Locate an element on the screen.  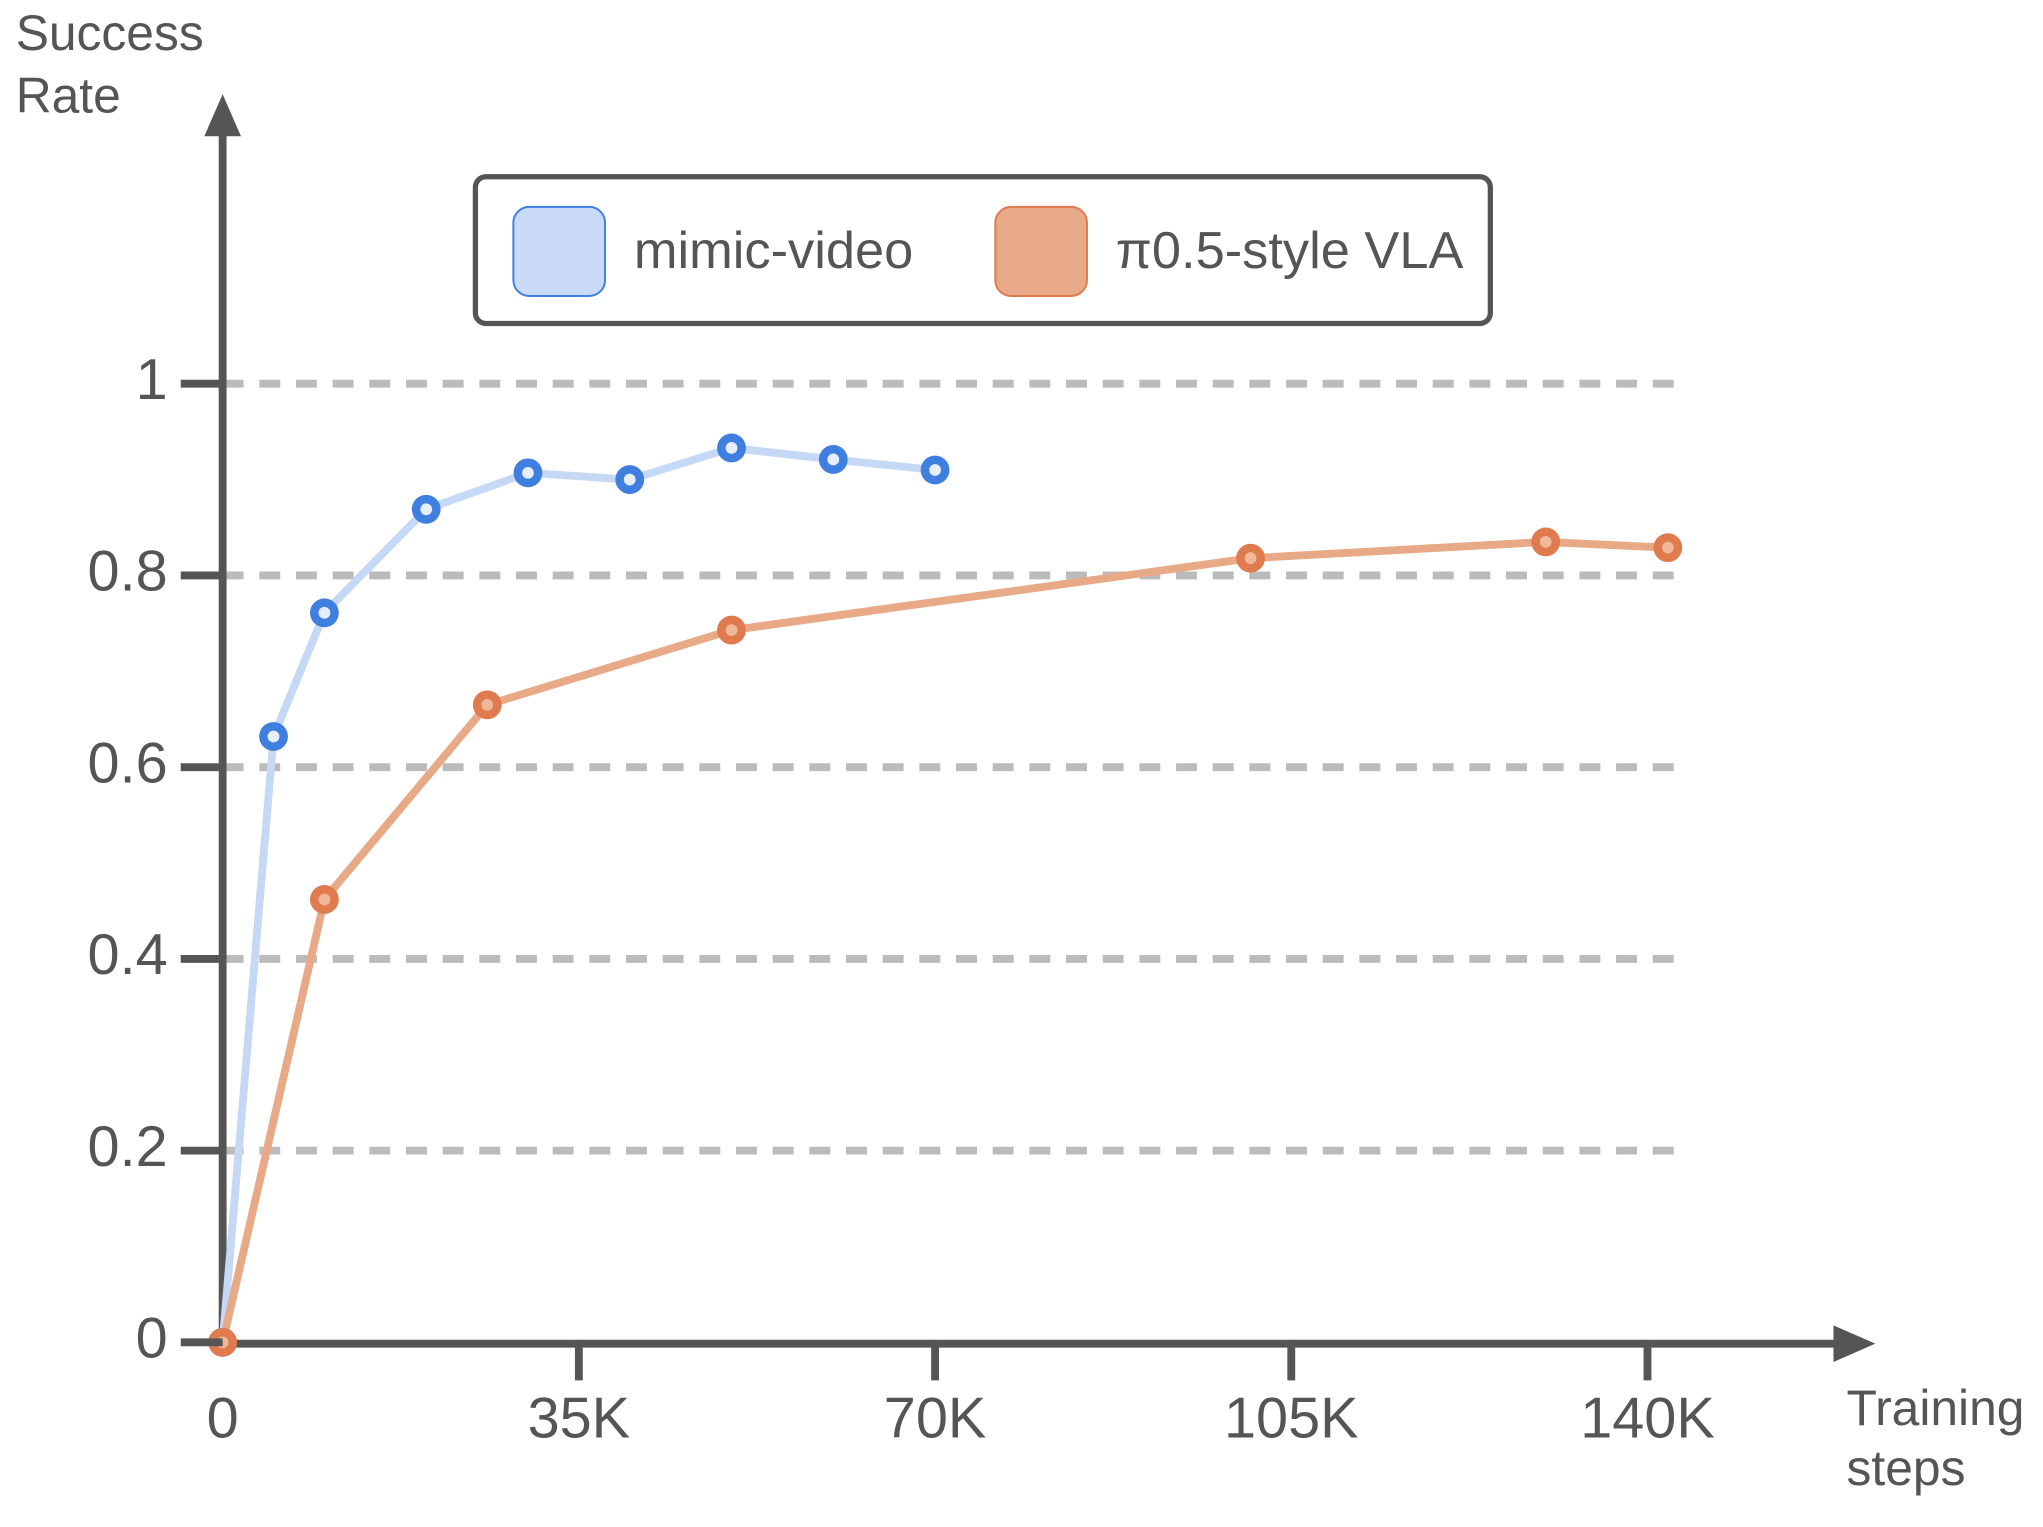
y-axis-label: Success is located at coordinates (110, 33).